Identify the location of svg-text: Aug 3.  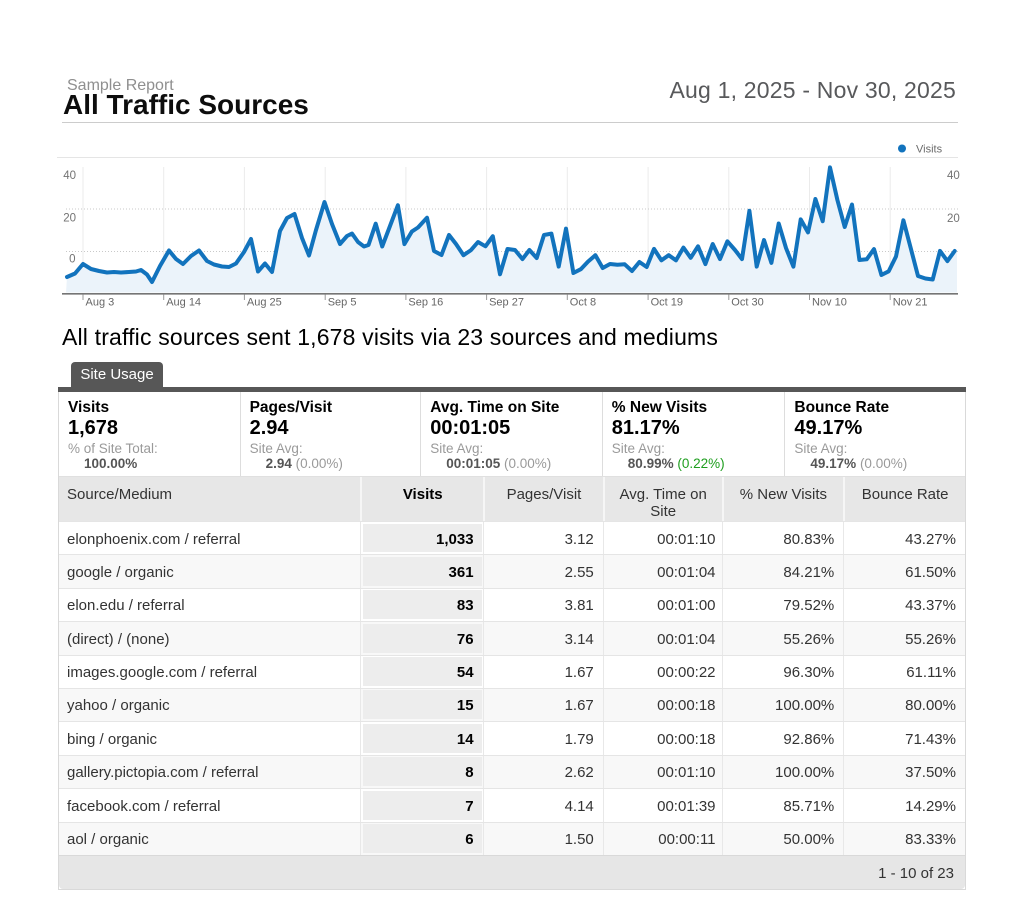
(100, 303).